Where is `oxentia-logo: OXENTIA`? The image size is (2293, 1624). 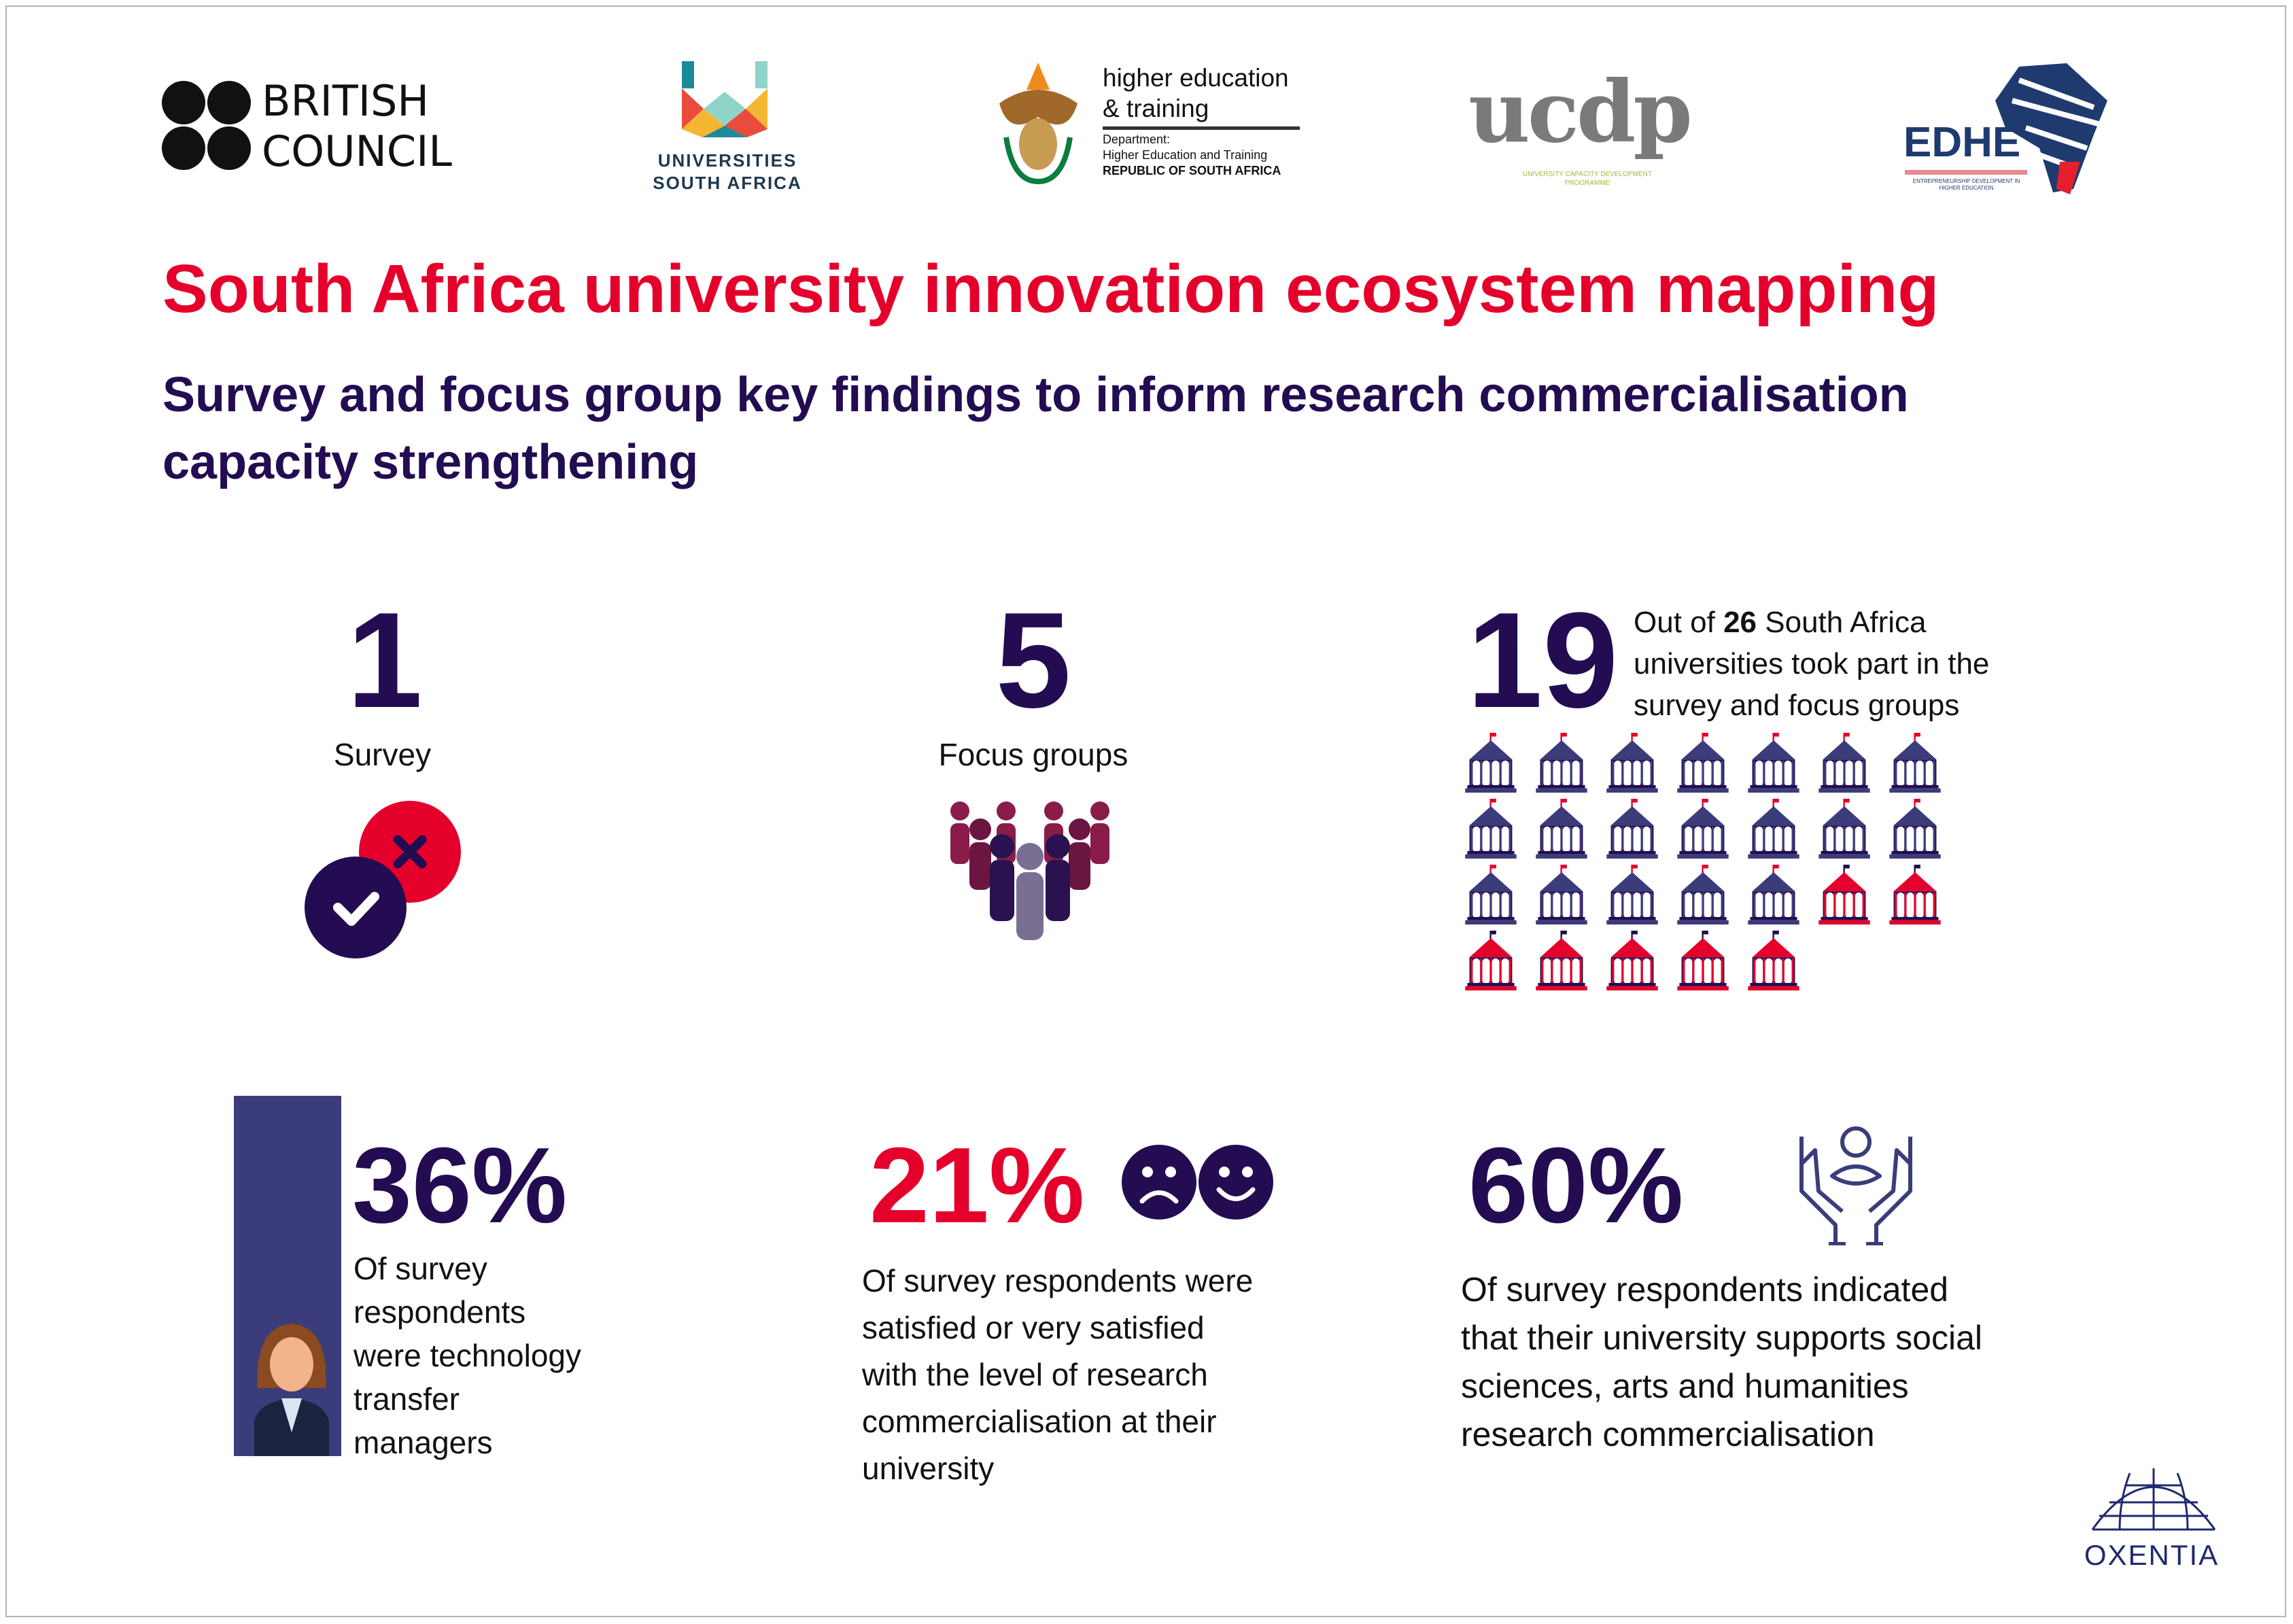
oxentia-logo: OXENTIA is located at coordinates (2152, 1522).